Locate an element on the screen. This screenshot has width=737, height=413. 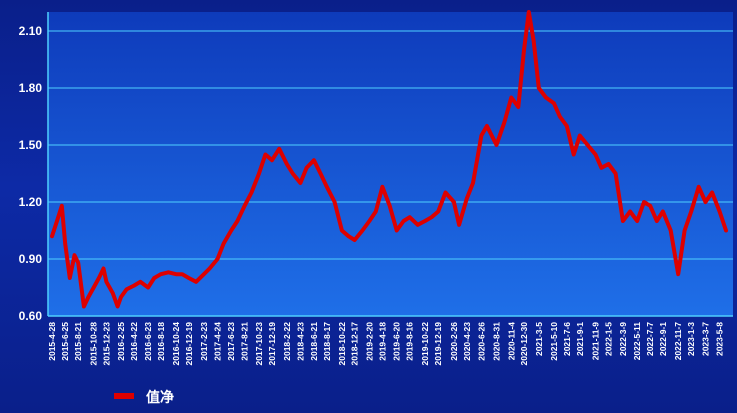
x-tick-label: 2021-11-9 is located at coordinates (596, 341).